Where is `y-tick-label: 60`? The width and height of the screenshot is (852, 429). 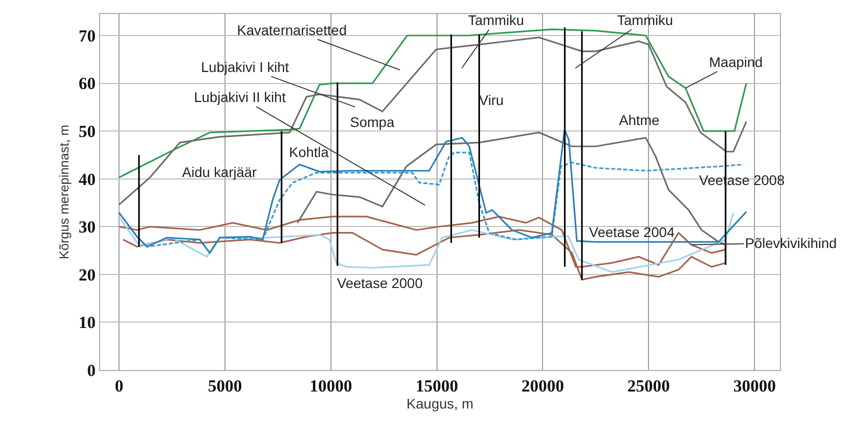 y-tick-label: 60 is located at coordinates (87, 84).